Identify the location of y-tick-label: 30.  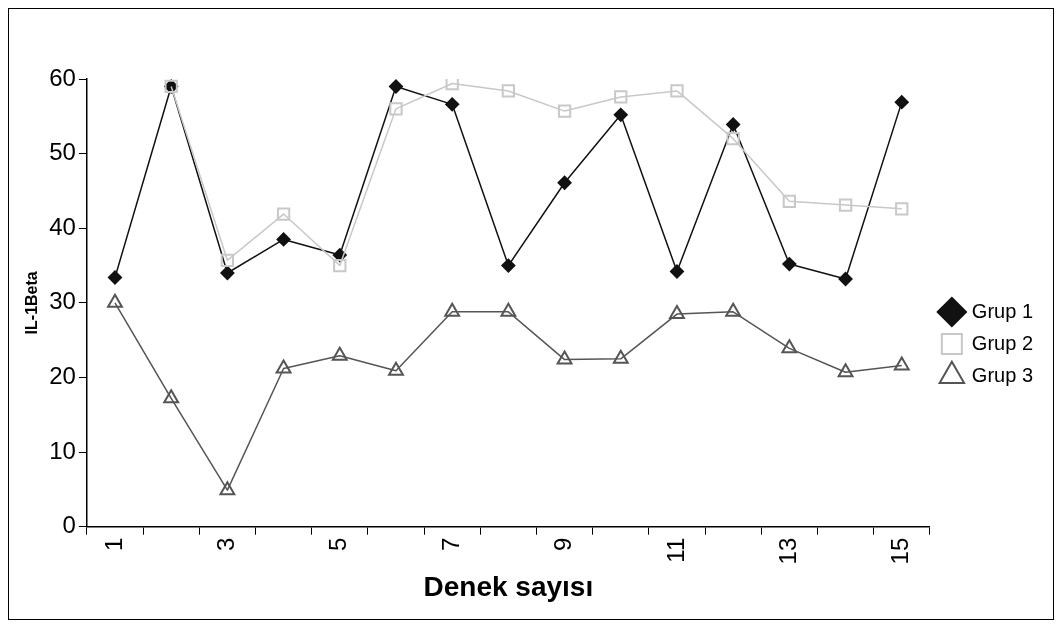
(62, 301).